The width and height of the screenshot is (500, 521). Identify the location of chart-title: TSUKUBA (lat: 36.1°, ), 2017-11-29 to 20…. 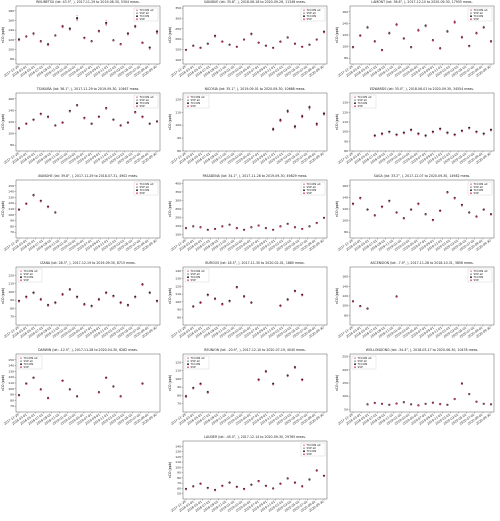
(88, 89).